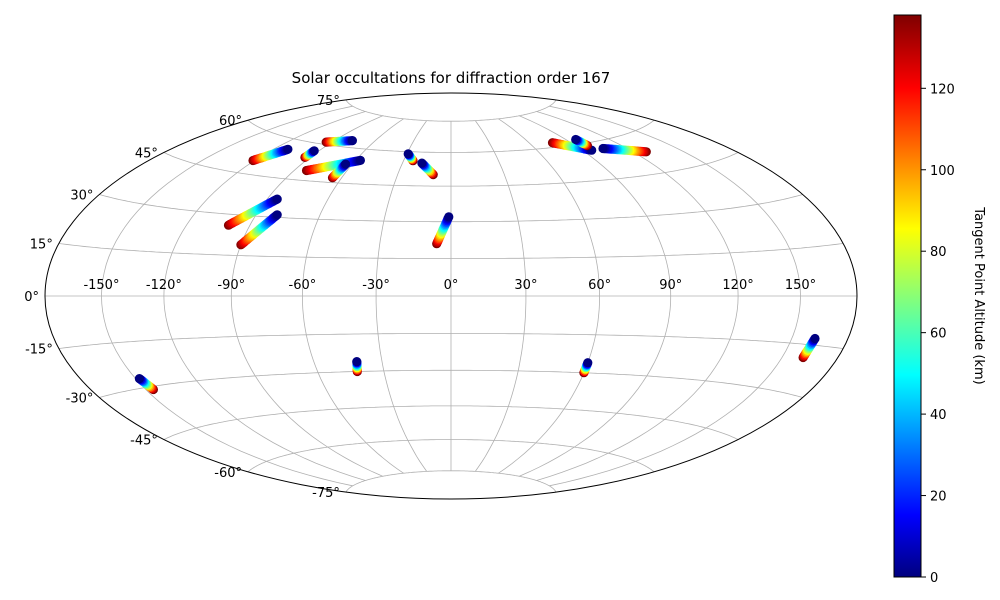 The width and height of the screenshot is (1000, 600). Describe the element at coordinates (938, 252) in the screenshot. I see `colorbar-tick-label: 80` at that location.